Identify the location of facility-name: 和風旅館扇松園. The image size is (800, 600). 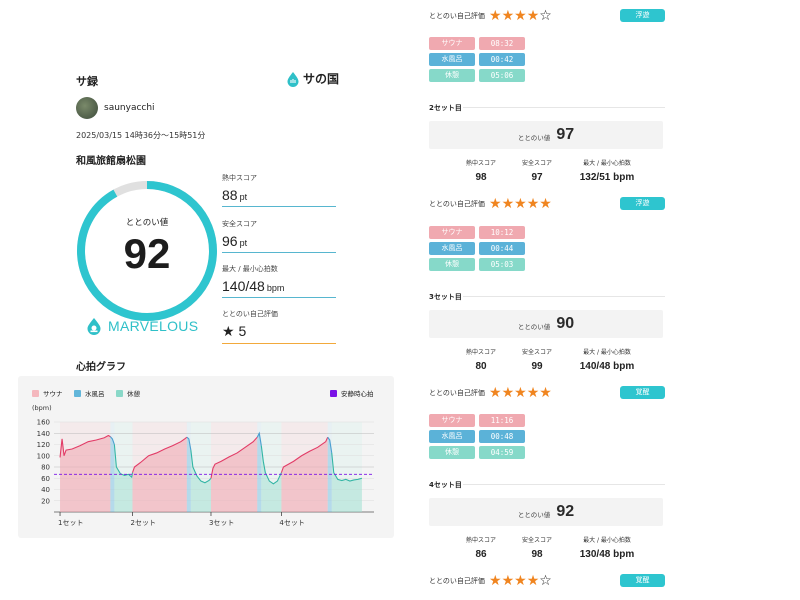
(111, 161).